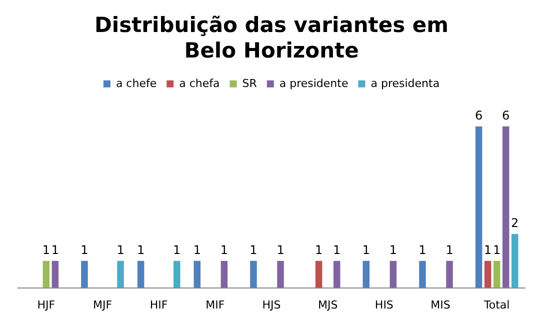 This screenshot has width=547, height=327. I want to click on legend-label: a presidente, so click(313, 83).